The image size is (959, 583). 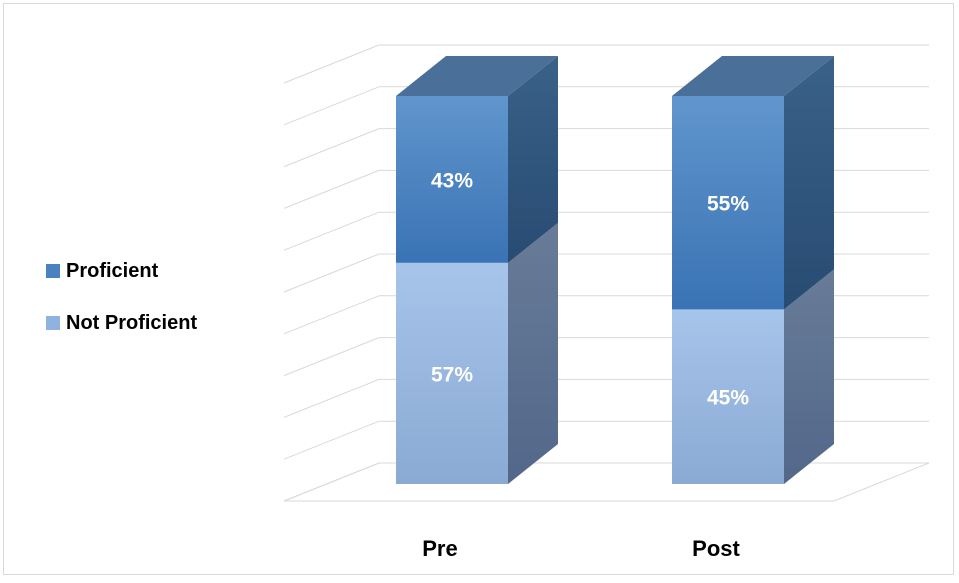 I want to click on legend-swatch-proficient, so click(x=53, y=271).